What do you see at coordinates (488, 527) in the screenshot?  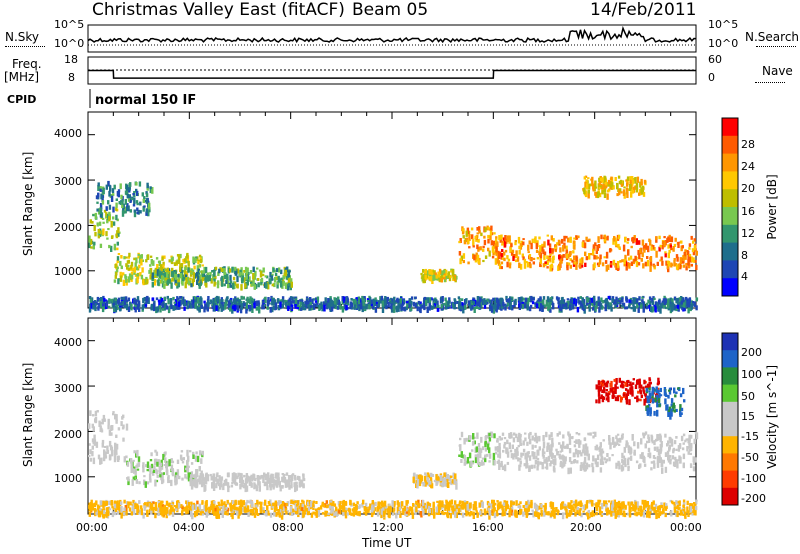 I see `xtick-16: 16:00` at bounding box center [488, 527].